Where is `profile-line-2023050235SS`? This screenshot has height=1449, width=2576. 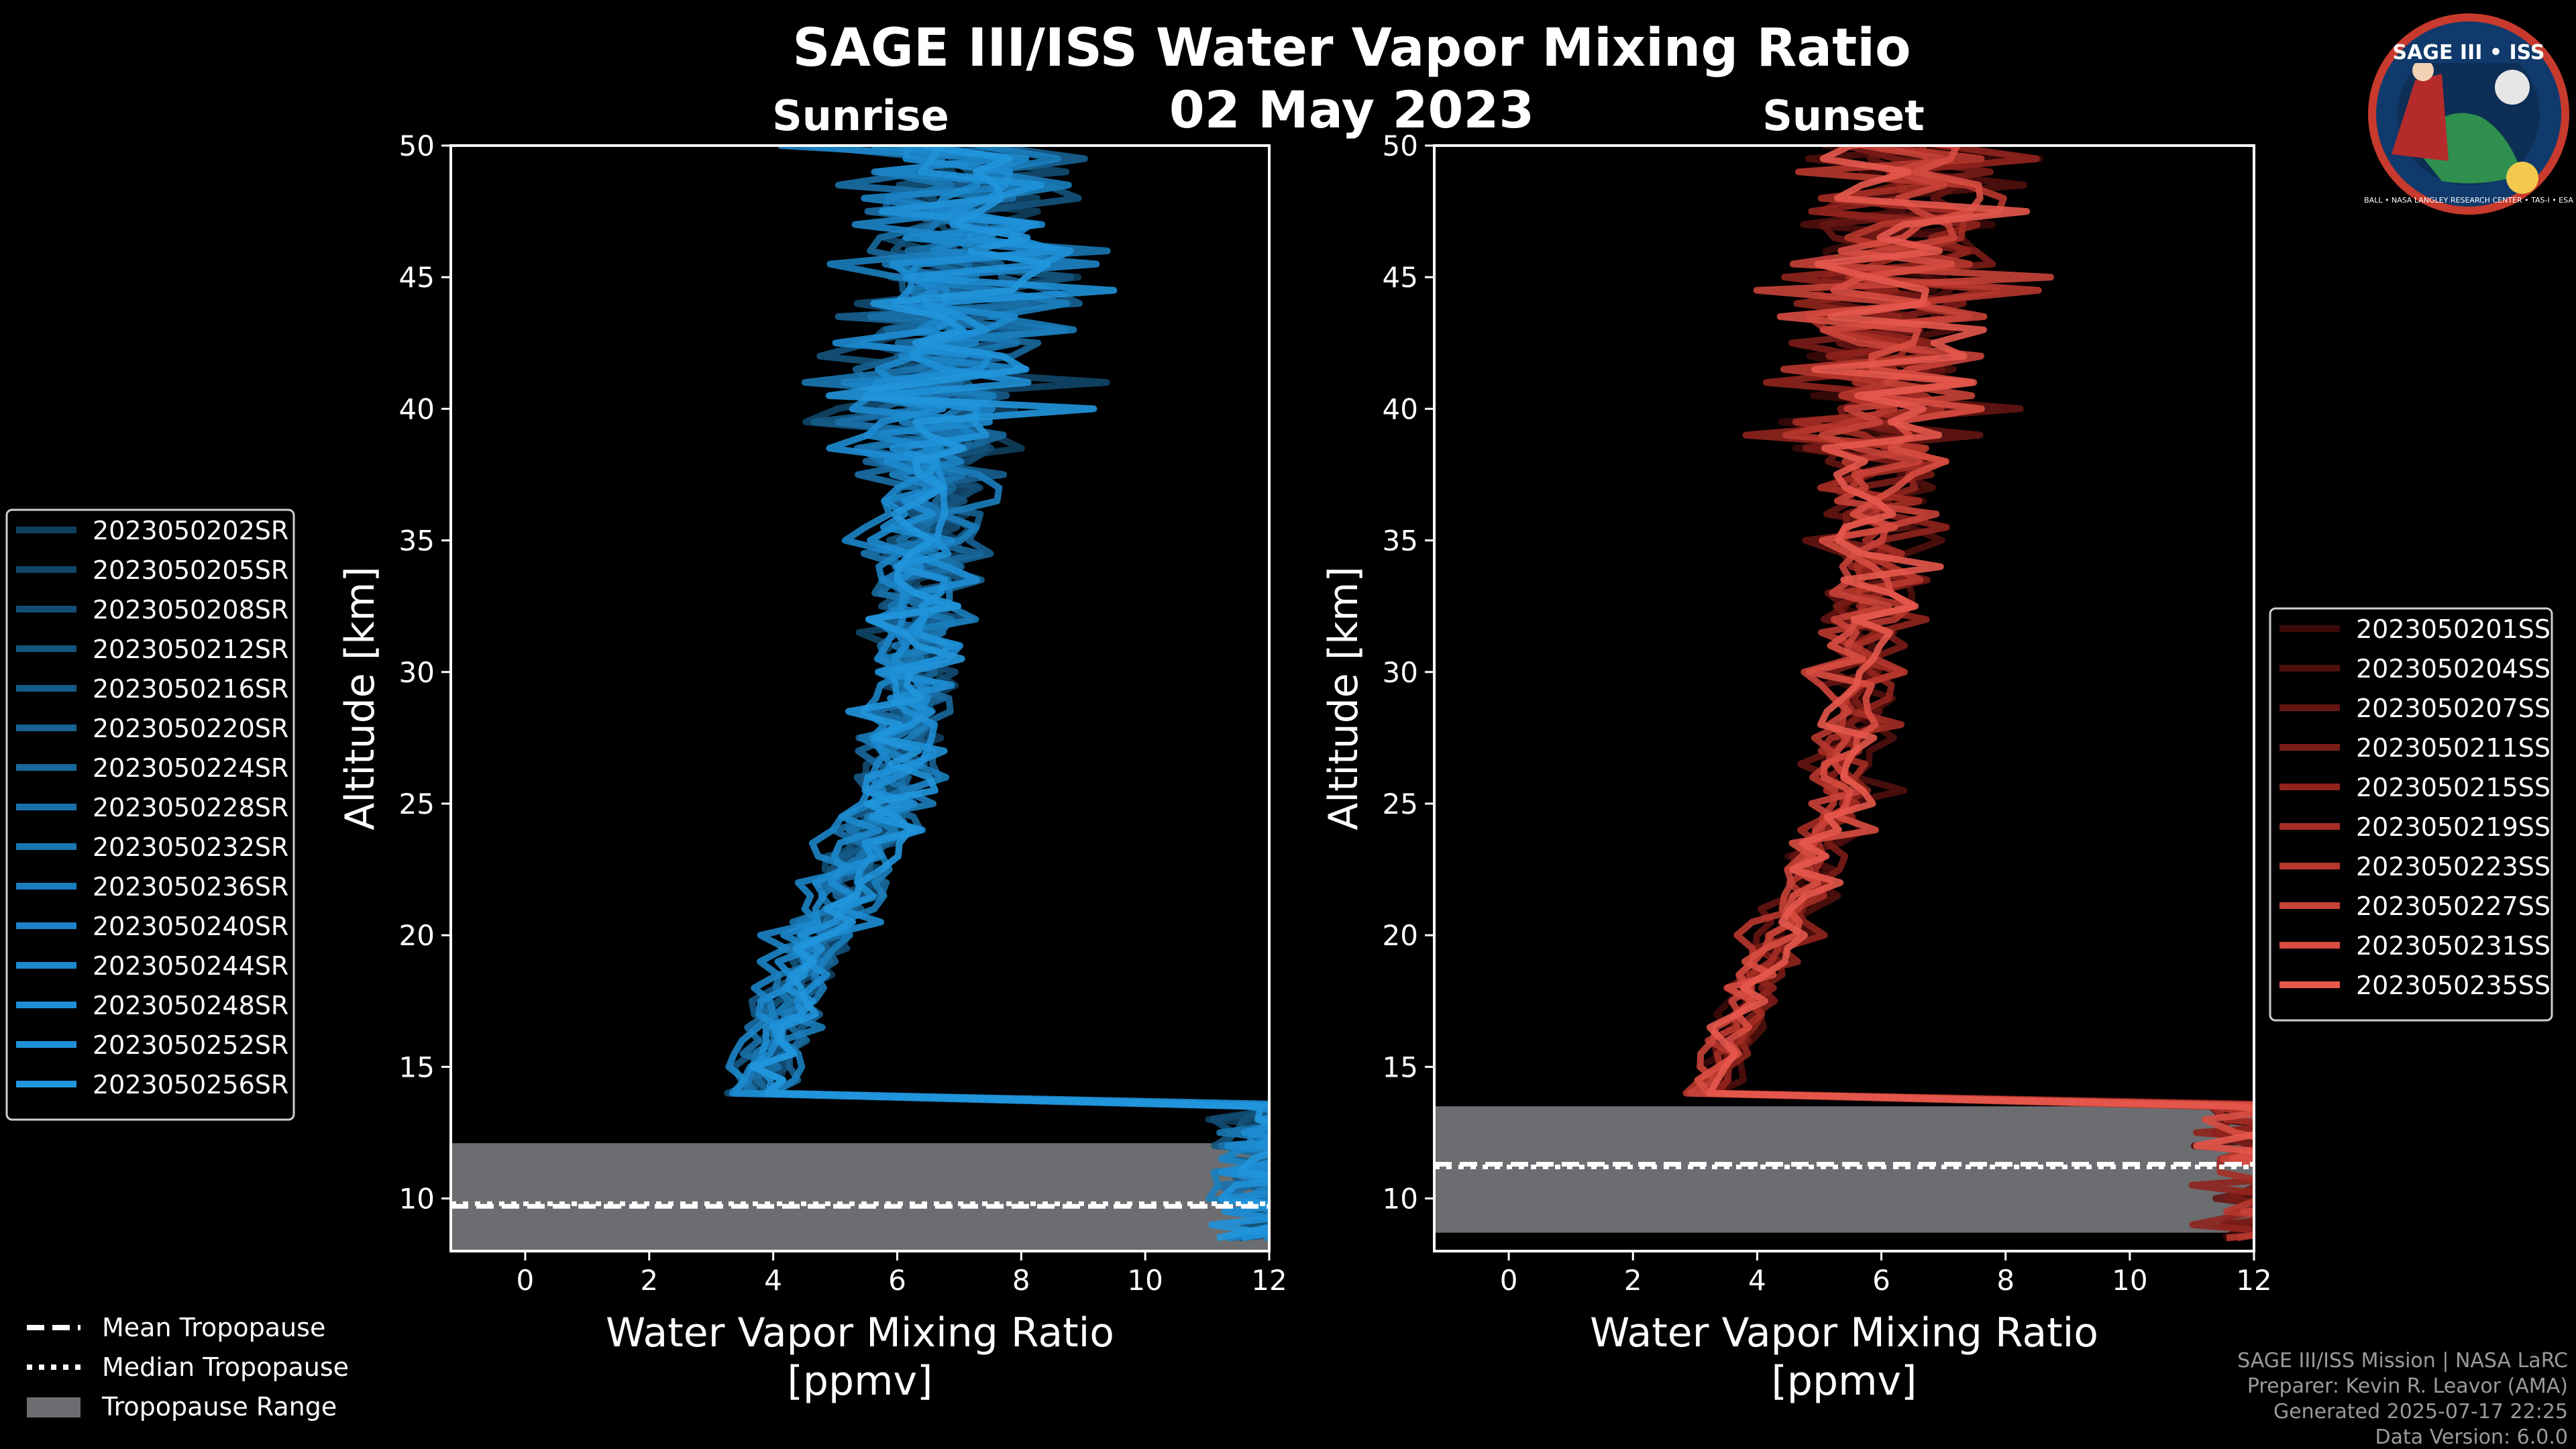
profile-line-2023050235SS is located at coordinates (1980, 650).